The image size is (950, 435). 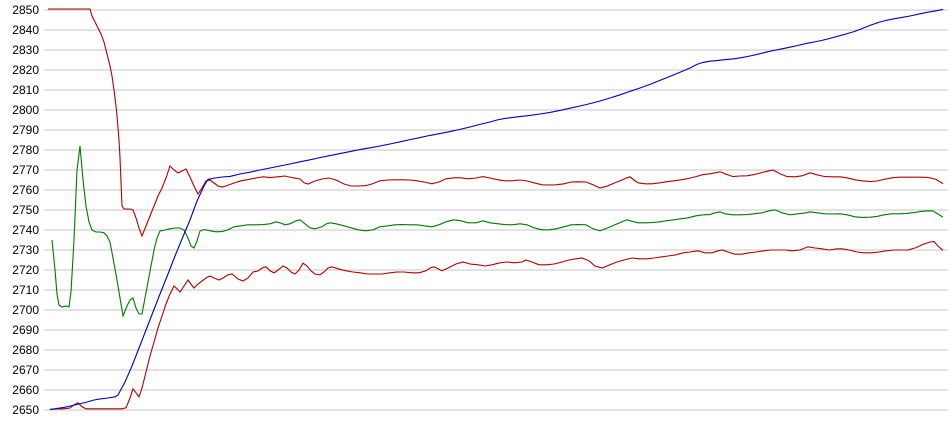 I want to click on y-tick-label: 2710, so click(x=25, y=290).